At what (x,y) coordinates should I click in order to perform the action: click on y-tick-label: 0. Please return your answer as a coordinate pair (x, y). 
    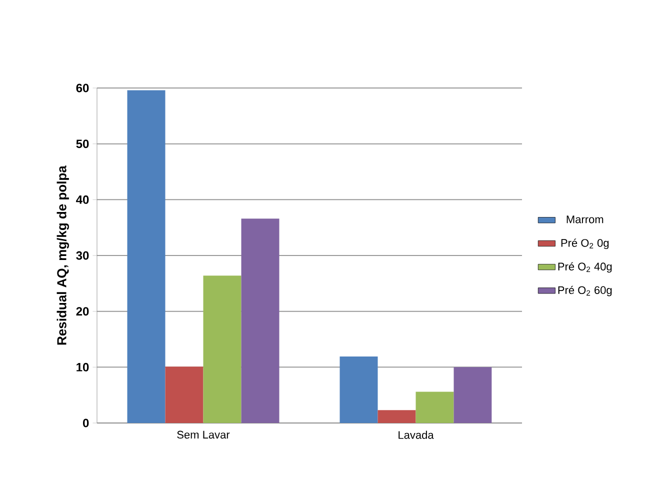
    Looking at the image, I should click on (85, 423).